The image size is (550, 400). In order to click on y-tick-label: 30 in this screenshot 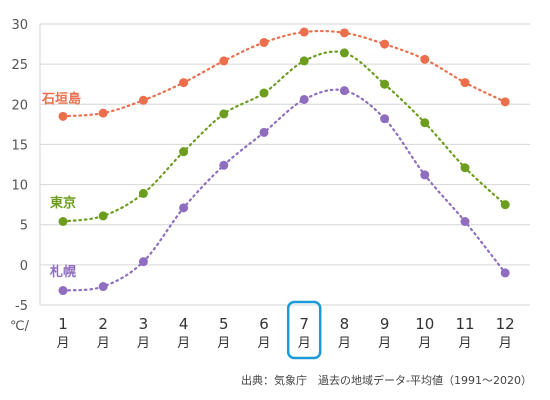, I will do `click(19, 25)`.